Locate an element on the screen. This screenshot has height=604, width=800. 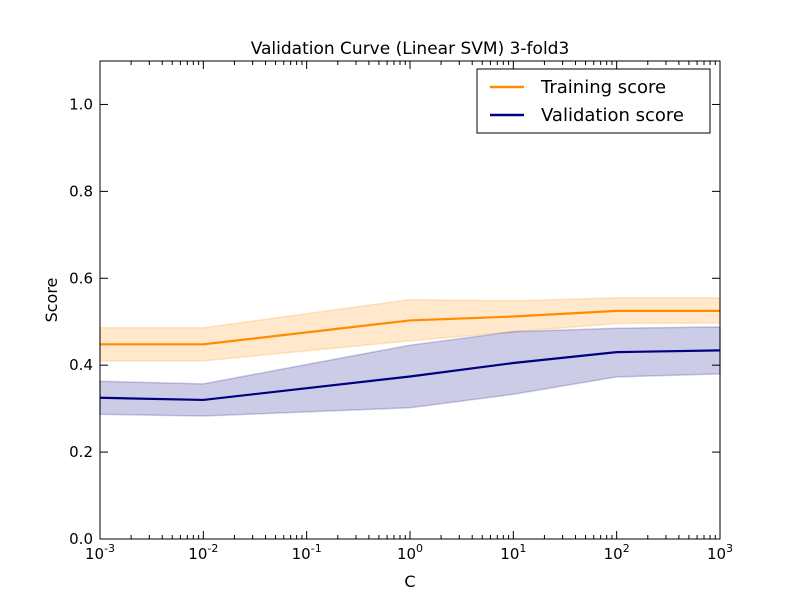
y-tick-label: 0.2 is located at coordinates (81, 452).